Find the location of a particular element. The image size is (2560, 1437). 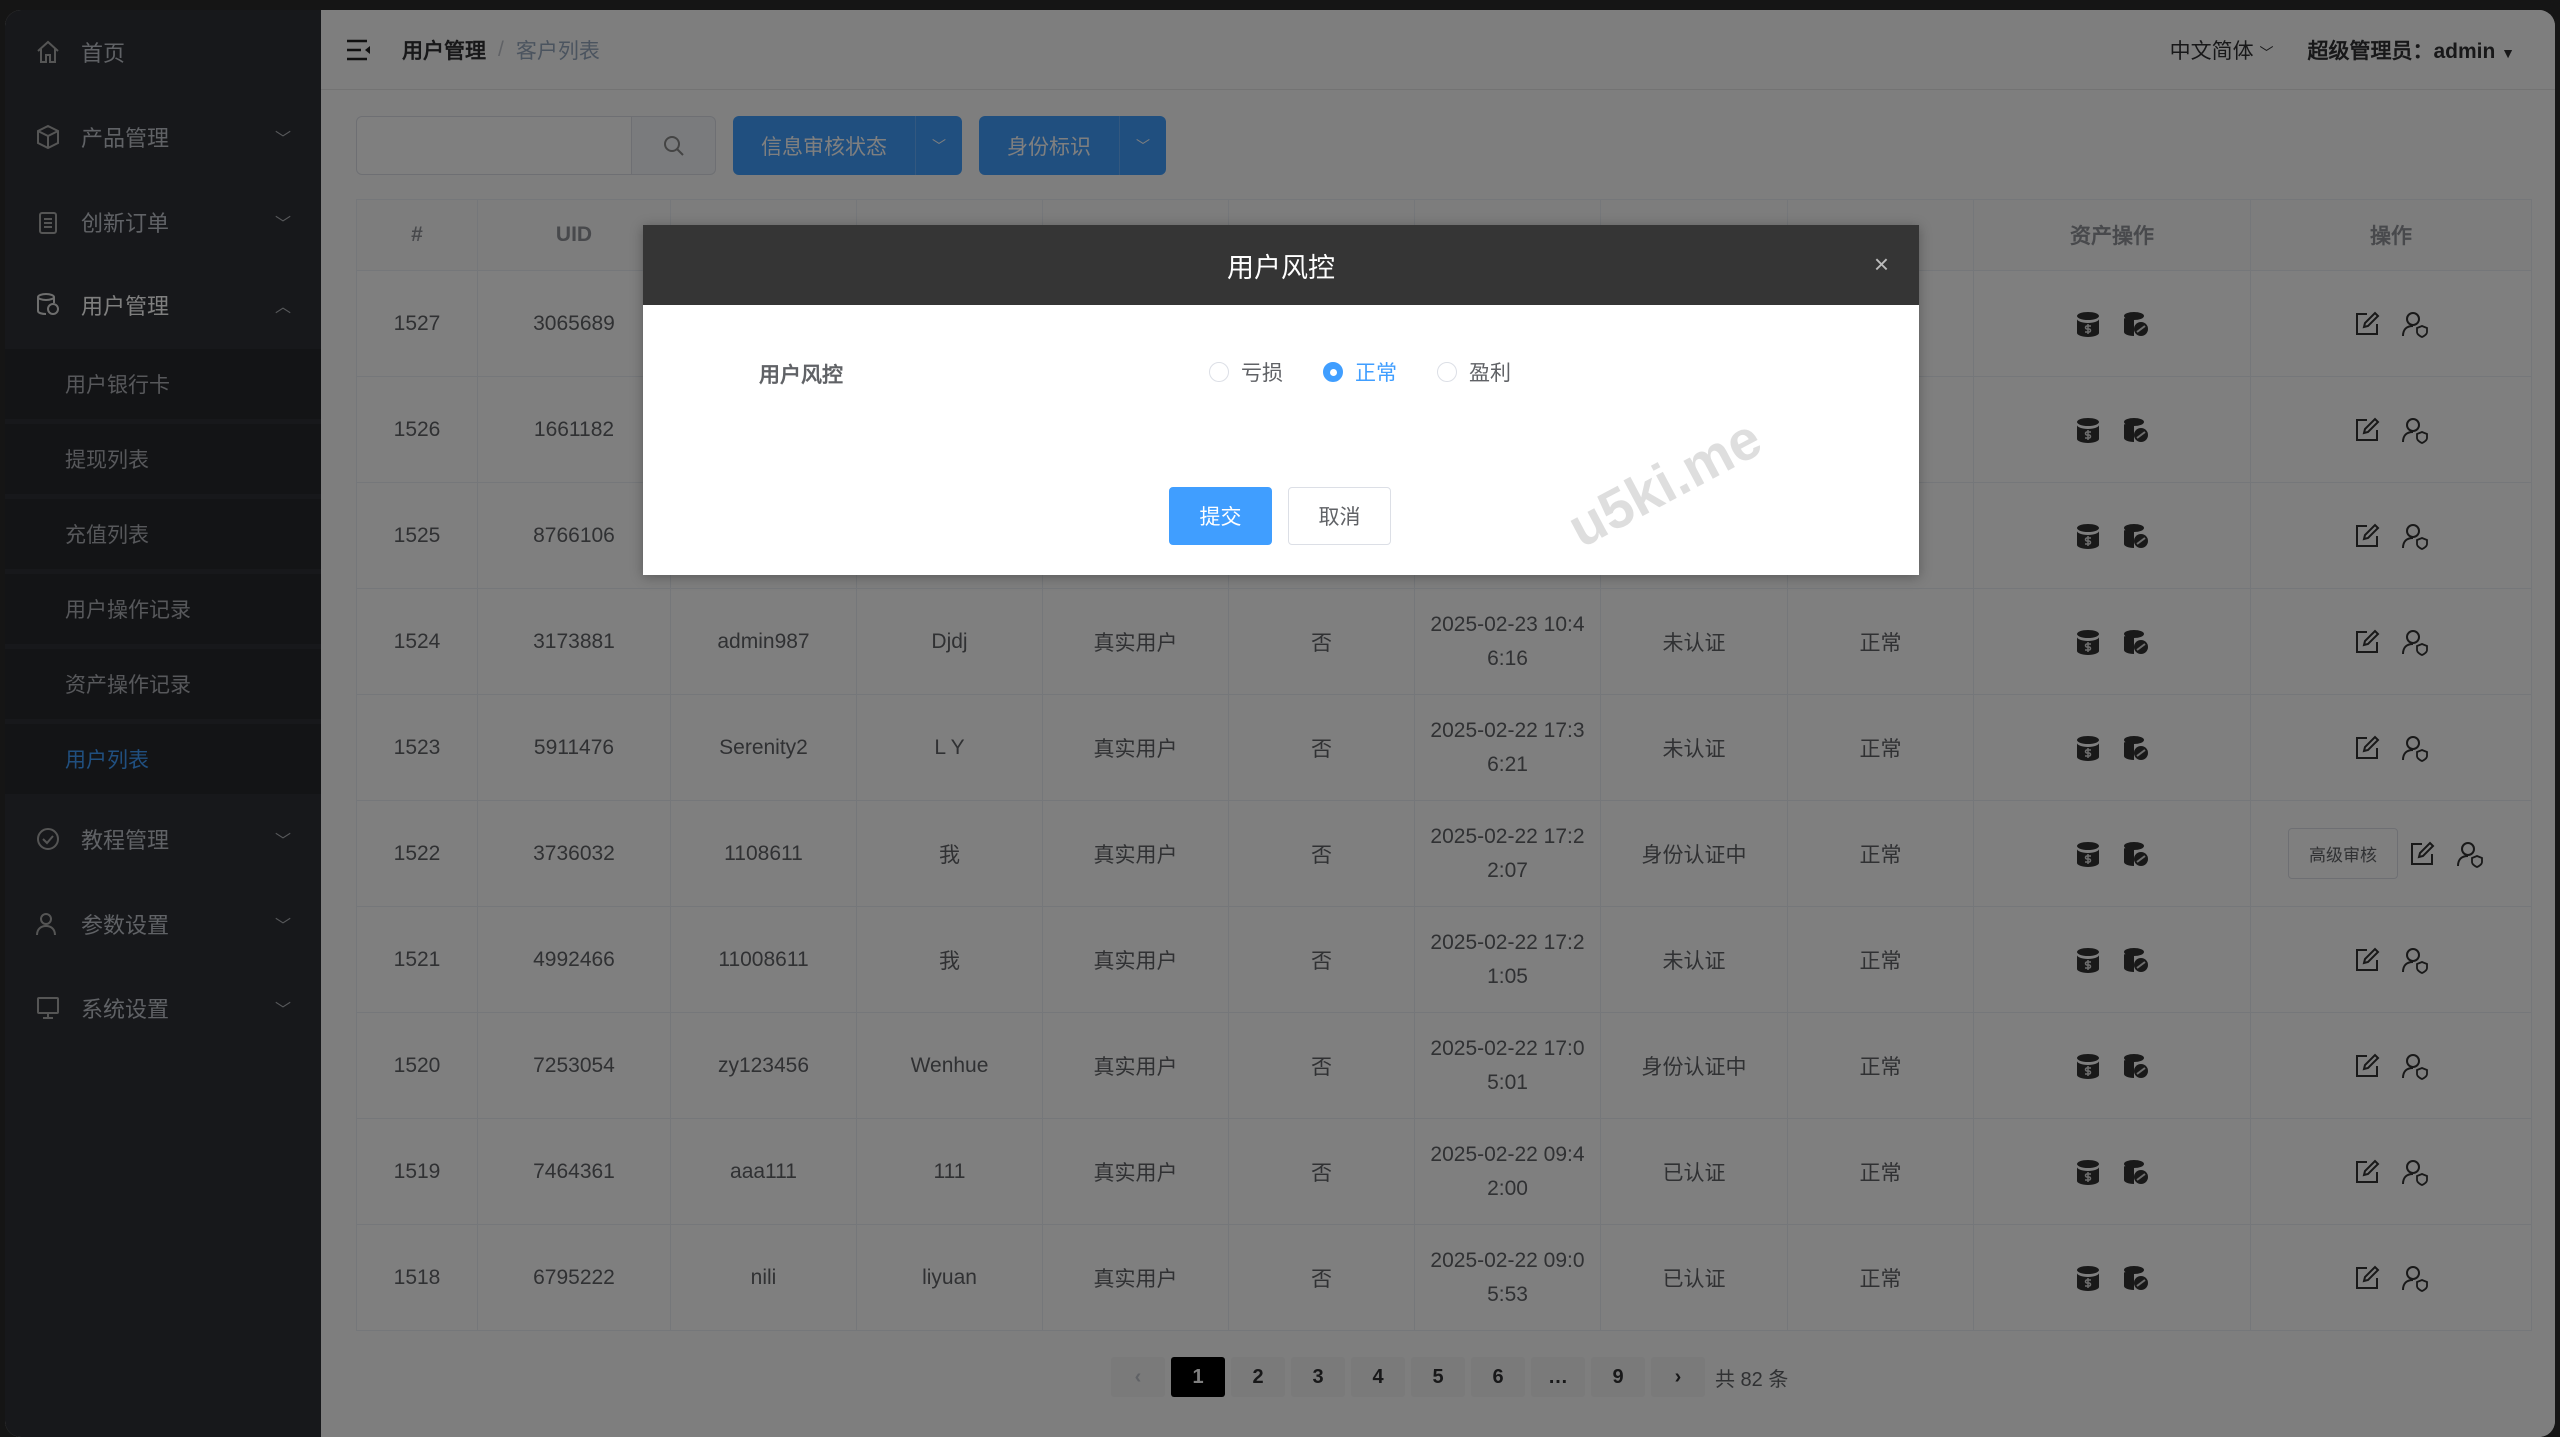

cancel-button: 取消 is located at coordinates (1339, 516).